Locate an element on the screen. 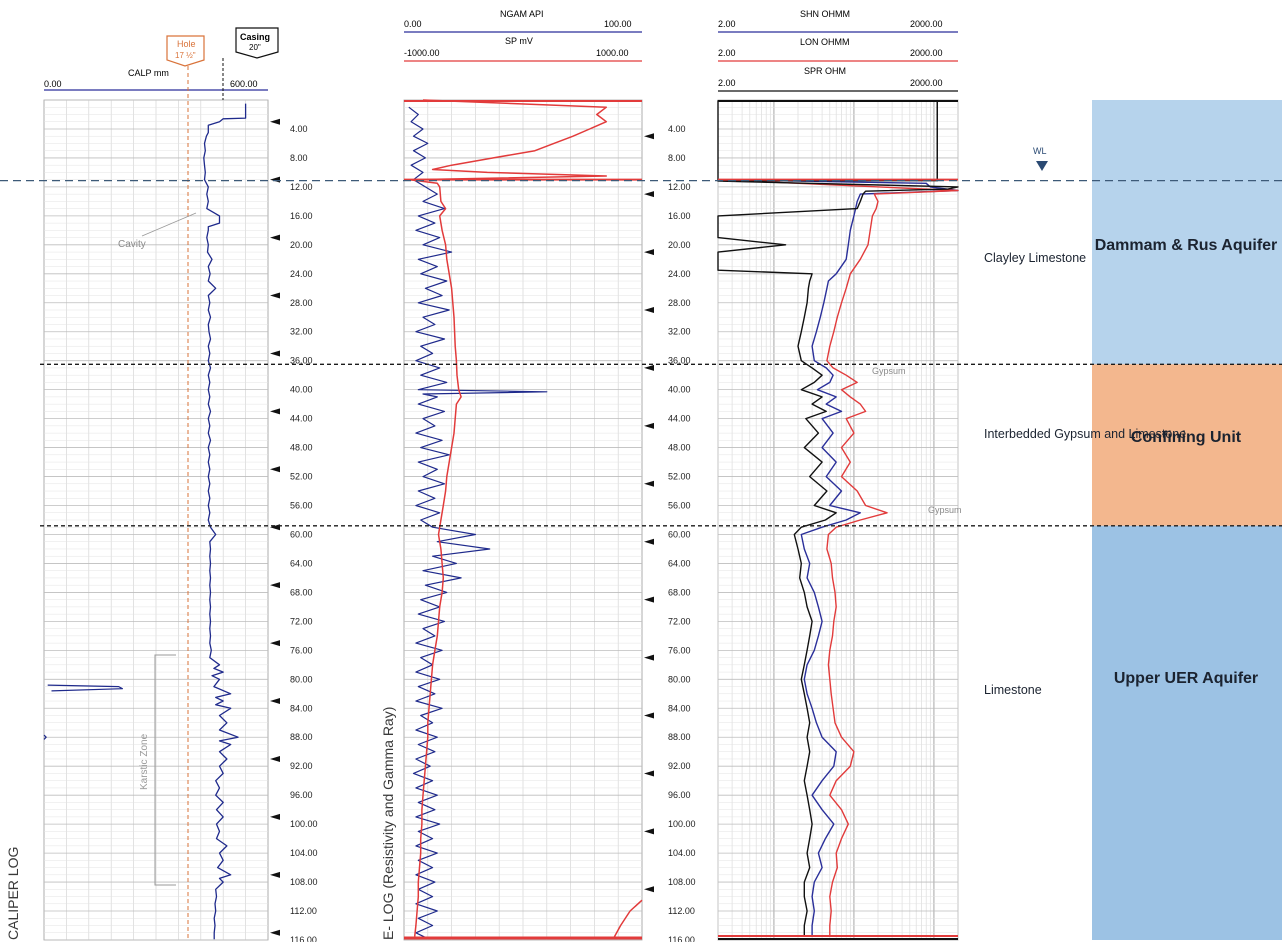 Image resolution: width=1282 pixels, height=942 pixels. elog-track-title: E- LOG (Resistivity and Gamma Ray) is located at coordinates (388, 823).